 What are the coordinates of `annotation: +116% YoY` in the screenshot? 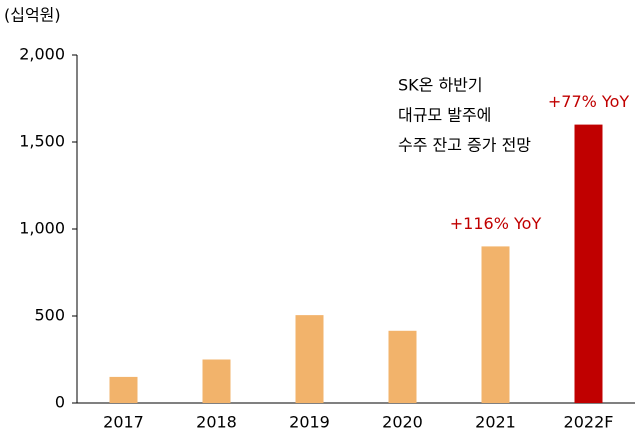 It's located at (496, 223).